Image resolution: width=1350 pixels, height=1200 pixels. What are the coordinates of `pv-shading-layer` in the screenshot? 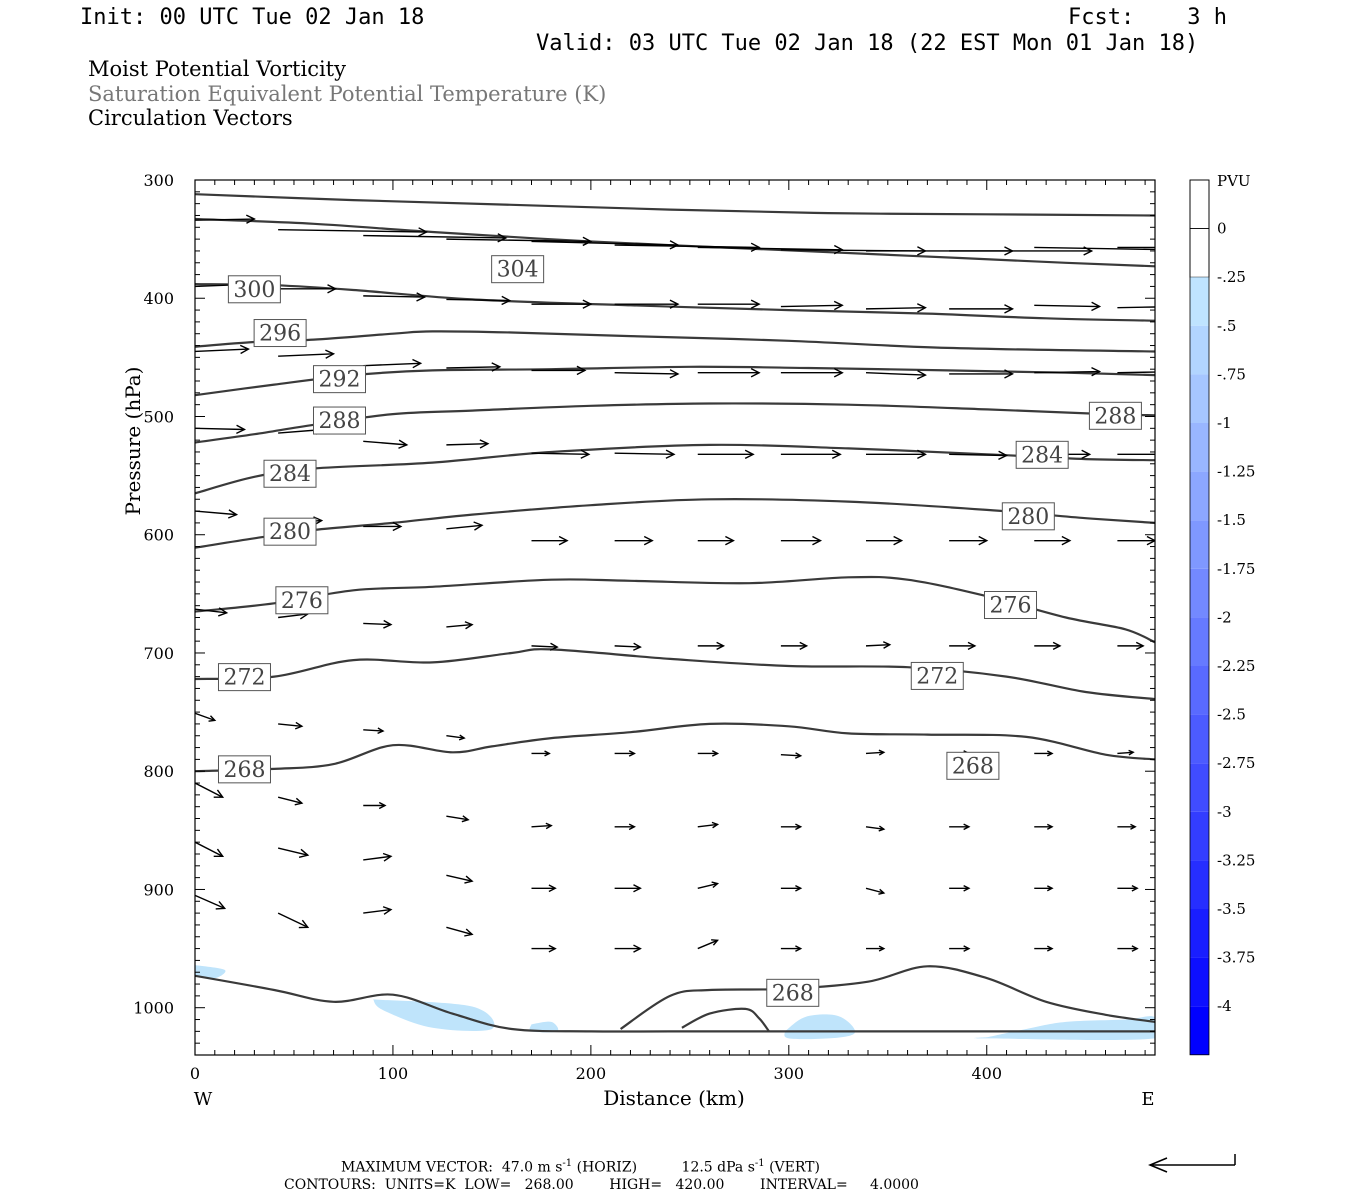 It's located at (675, 1003).